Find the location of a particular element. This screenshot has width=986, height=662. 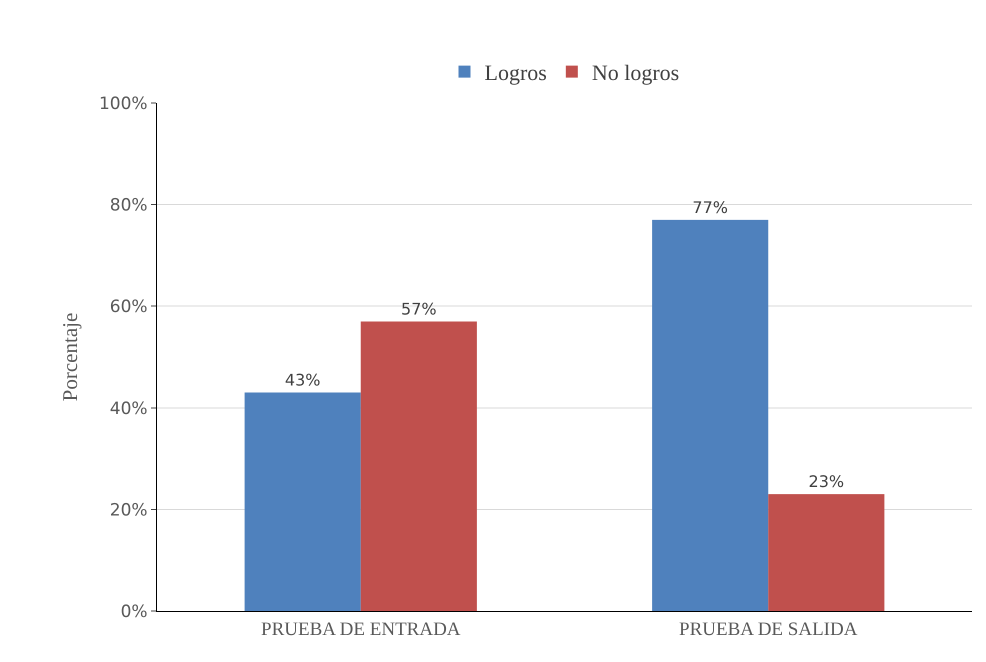

y-tick-label: 100% is located at coordinates (123, 104).